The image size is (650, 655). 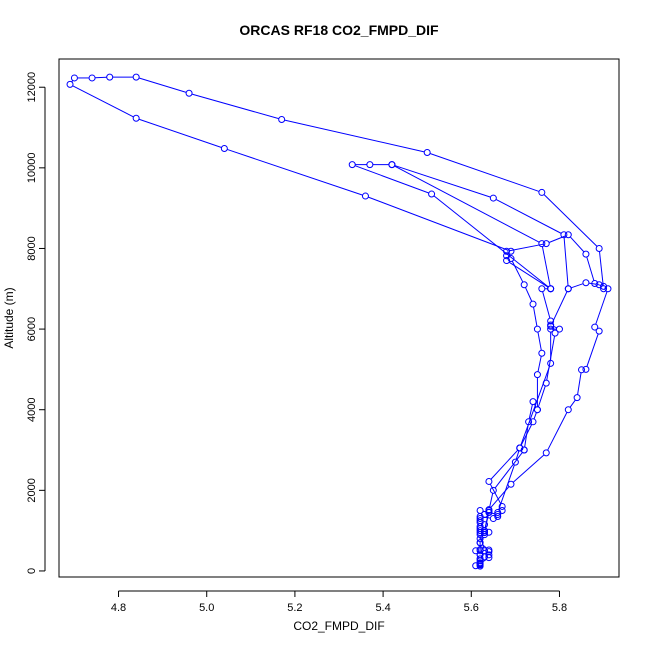 What do you see at coordinates (32, 329) in the screenshot?
I see `y-tick-label: 6000` at bounding box center [32, 329].